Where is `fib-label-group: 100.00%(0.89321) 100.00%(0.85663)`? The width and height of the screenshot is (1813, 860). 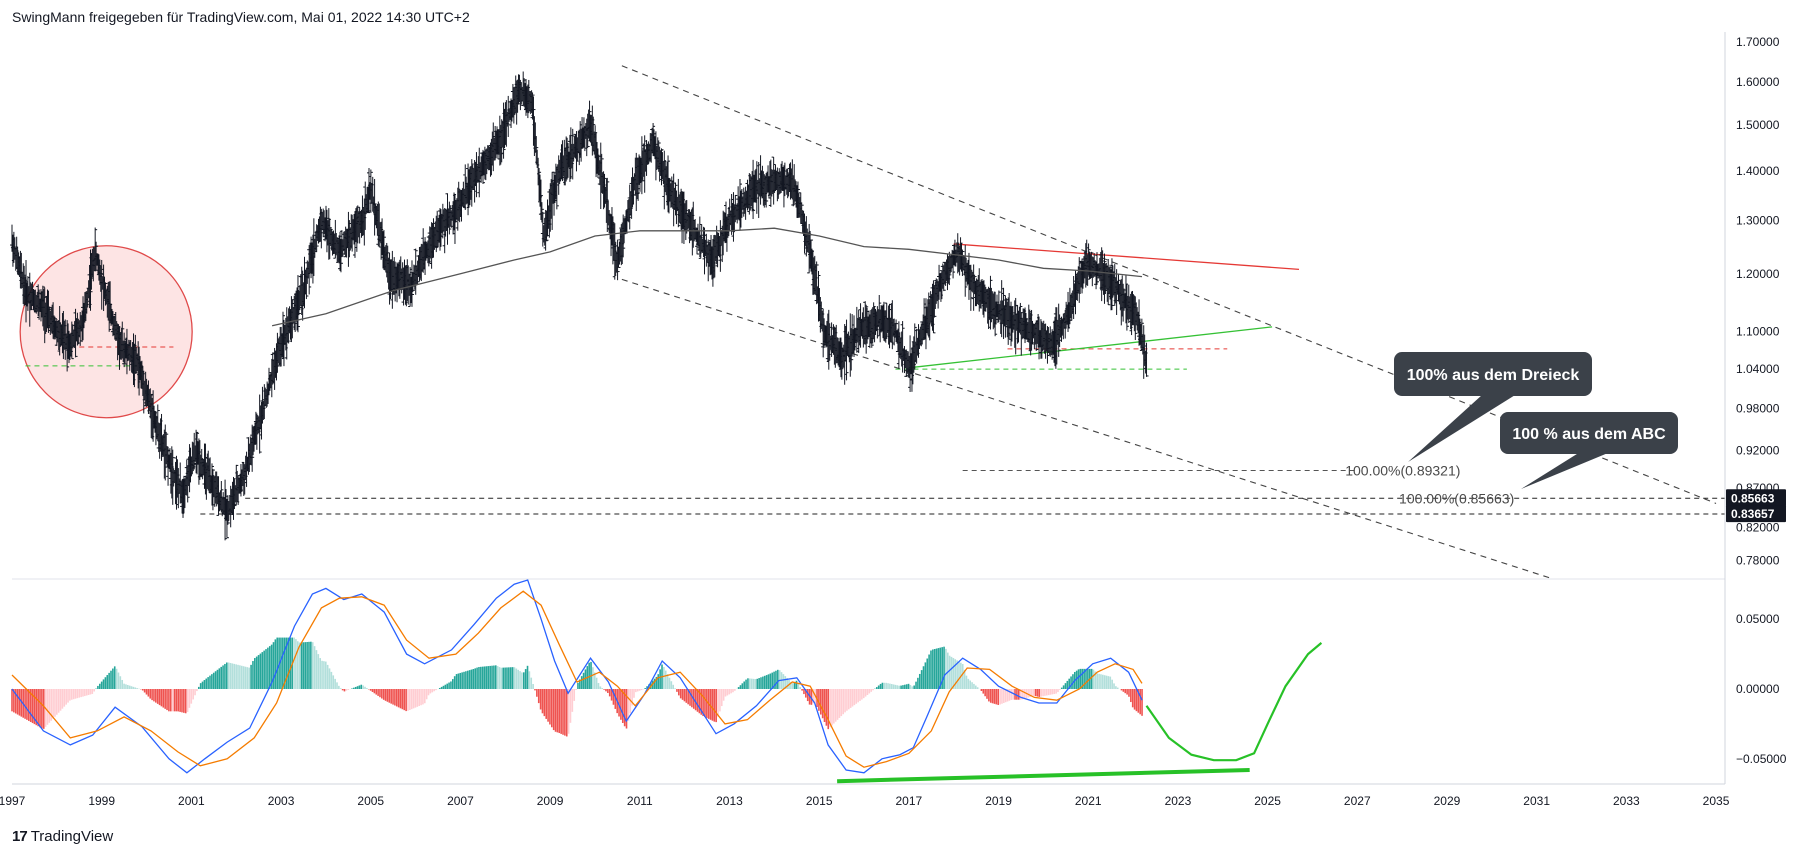
fib-label-group: 100.00%(0.89321) 100.00%(0.85663) is located at coordinates (1429, 484).